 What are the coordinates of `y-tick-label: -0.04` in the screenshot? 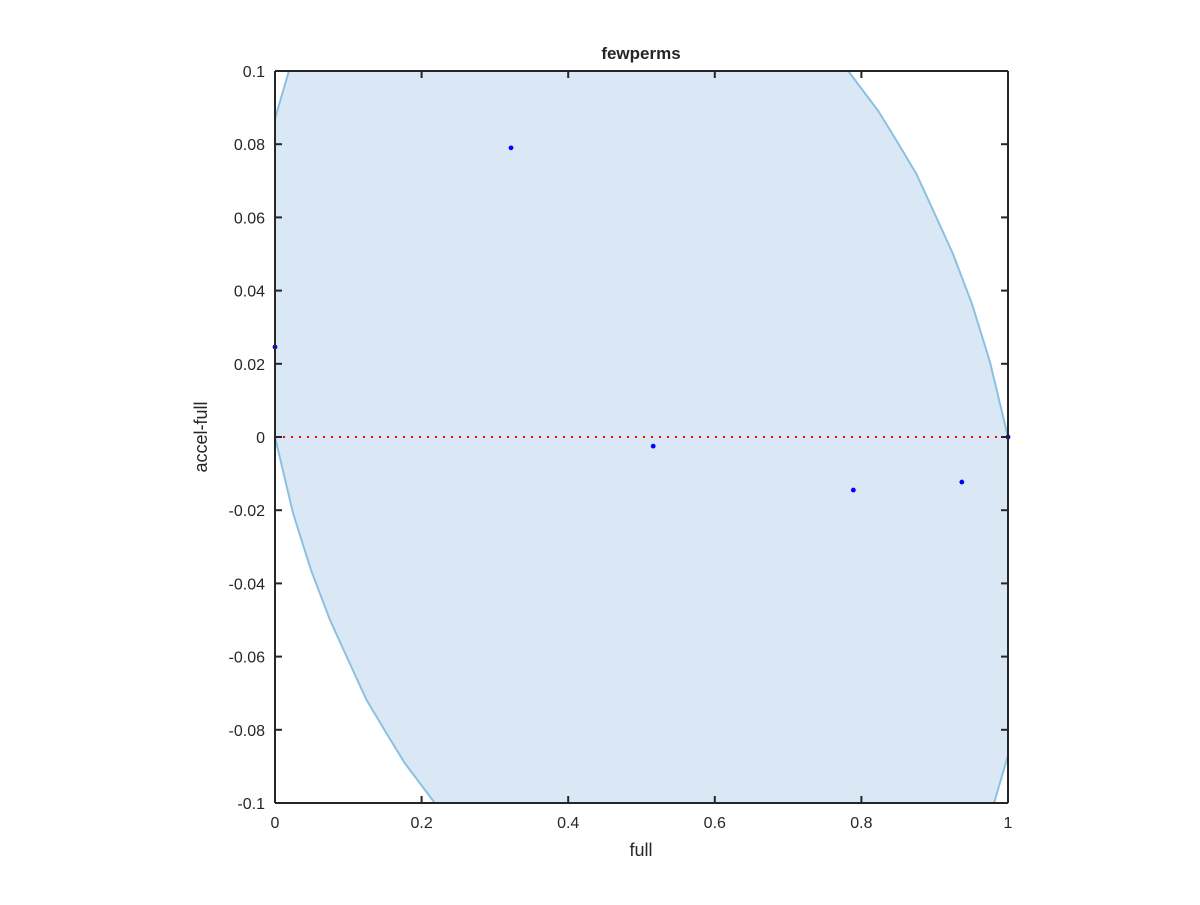 It's located at (247, 584).